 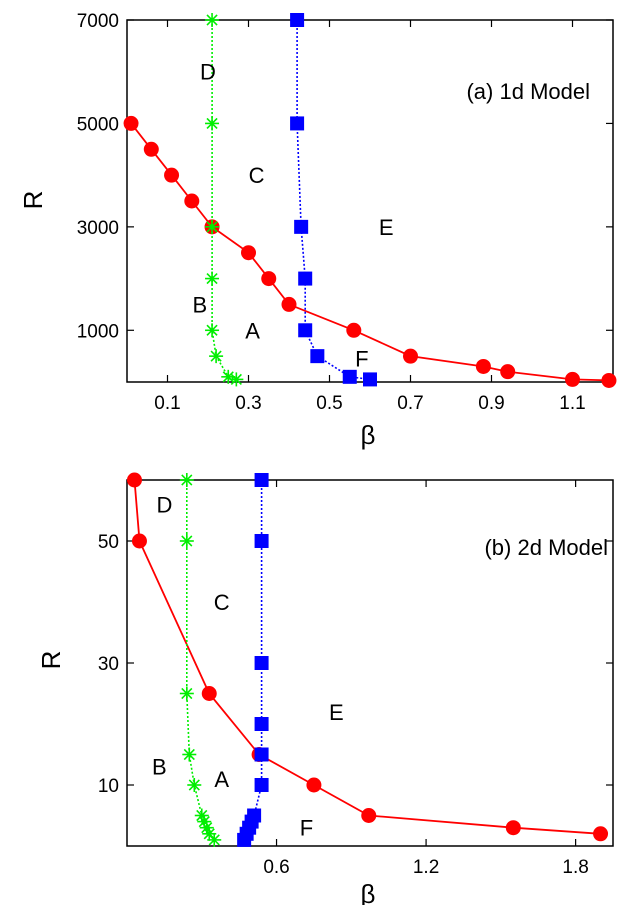 What do you see at coordinates (98, 228) in the screenshot?
I see `y-tick-label: 3000` at bounding box center [98, 228].